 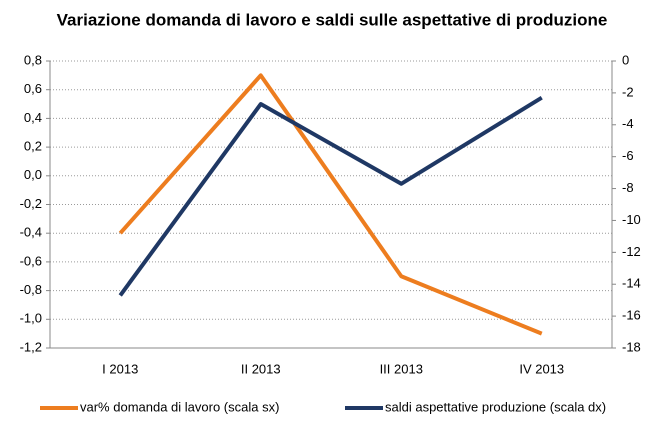 I want to click on y-tick-label: 0,6, so click(x=33, y=88).